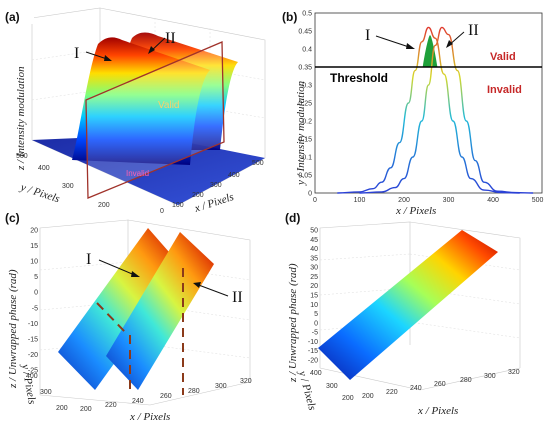 Image resolution: width=550 pixels, height=421 pixels. Describe the element at coordinates (293, 323) in the screenshot. I see `panel-d-z-axis-label: z / Unwrapped phase (rad)` at that location.